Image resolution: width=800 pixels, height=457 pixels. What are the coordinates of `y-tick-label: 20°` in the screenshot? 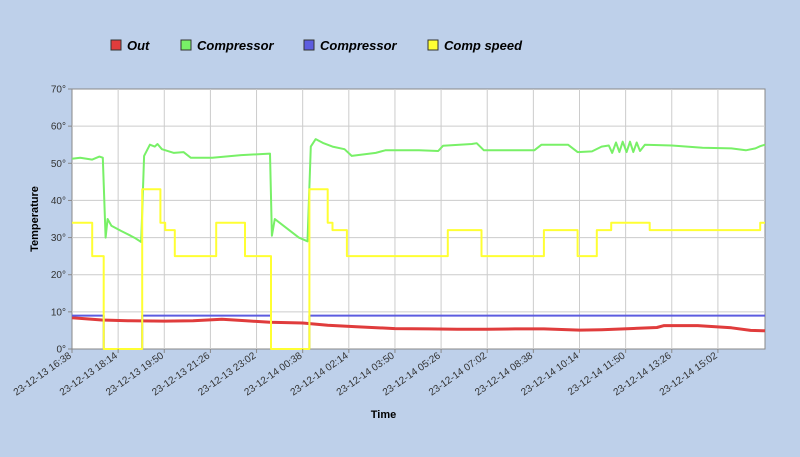 It's located at (58, 275).